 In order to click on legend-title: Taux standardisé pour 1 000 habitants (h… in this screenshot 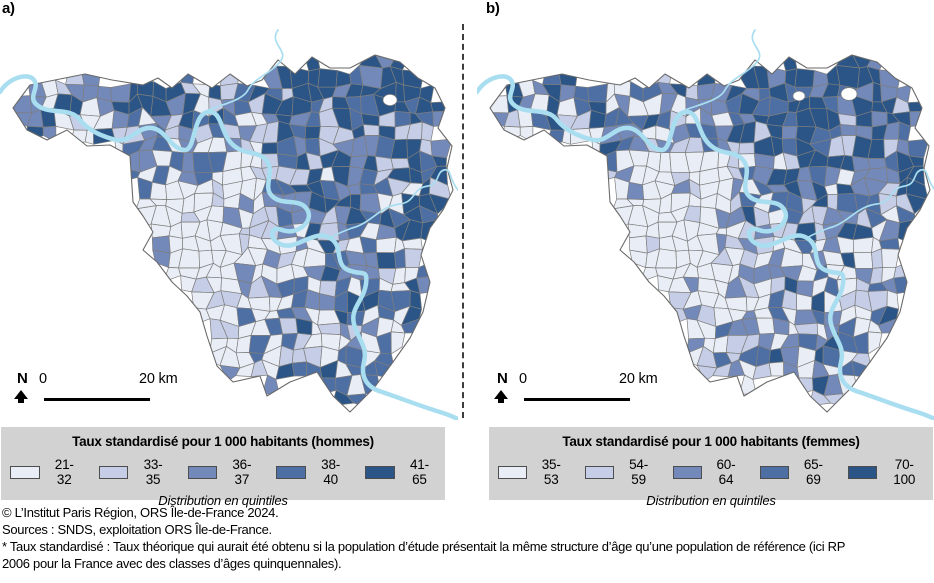, I will do `click(223, 441)`.